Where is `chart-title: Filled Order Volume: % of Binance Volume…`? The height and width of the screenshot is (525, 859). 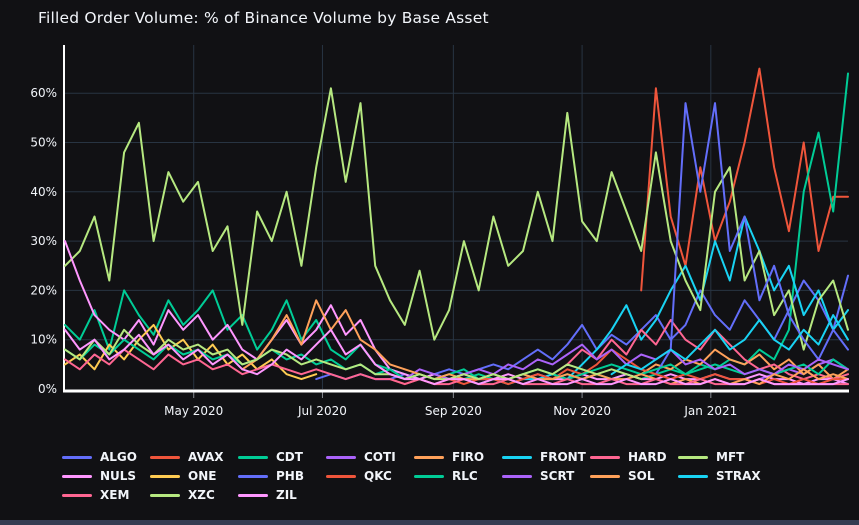
chart-title: Filled Order Volume: % of Binance Volume… is located at coordinates (263, 18).